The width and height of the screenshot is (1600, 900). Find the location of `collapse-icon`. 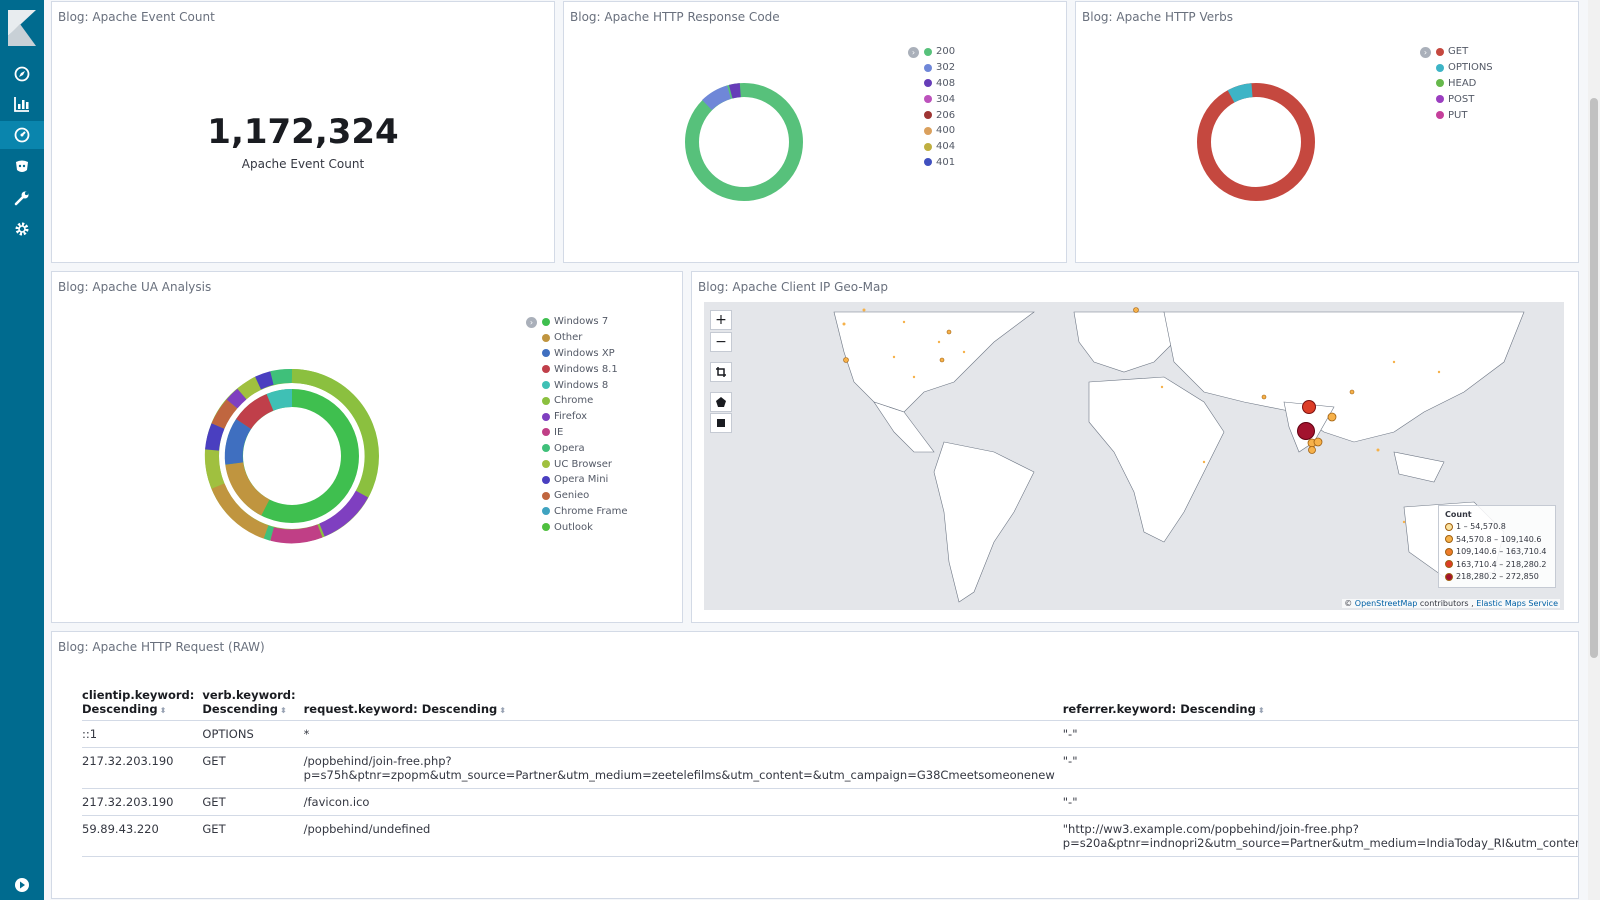

collapse-icon is located at coordinates (22, 885).